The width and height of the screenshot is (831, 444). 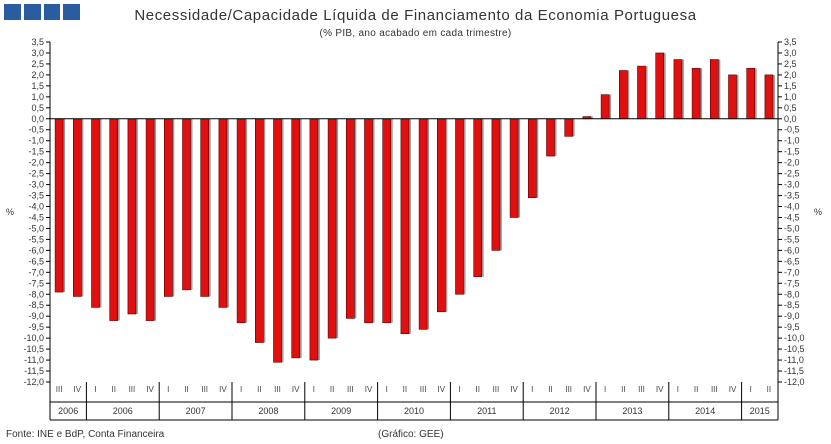 What do you see at coordinates (792, 272) in the screenshot?
I see `y-tick-label-right: -7,0` at bounding box center [792, 272].